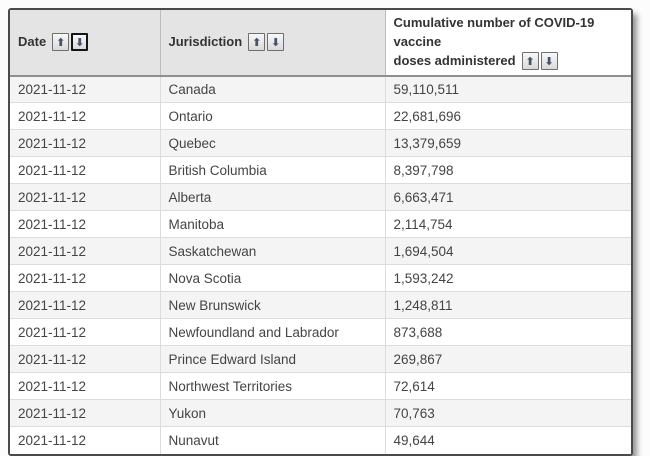 The image size is (650, 456). I want to click on jurisdiction-cell: Yukon, so click(273, 413).